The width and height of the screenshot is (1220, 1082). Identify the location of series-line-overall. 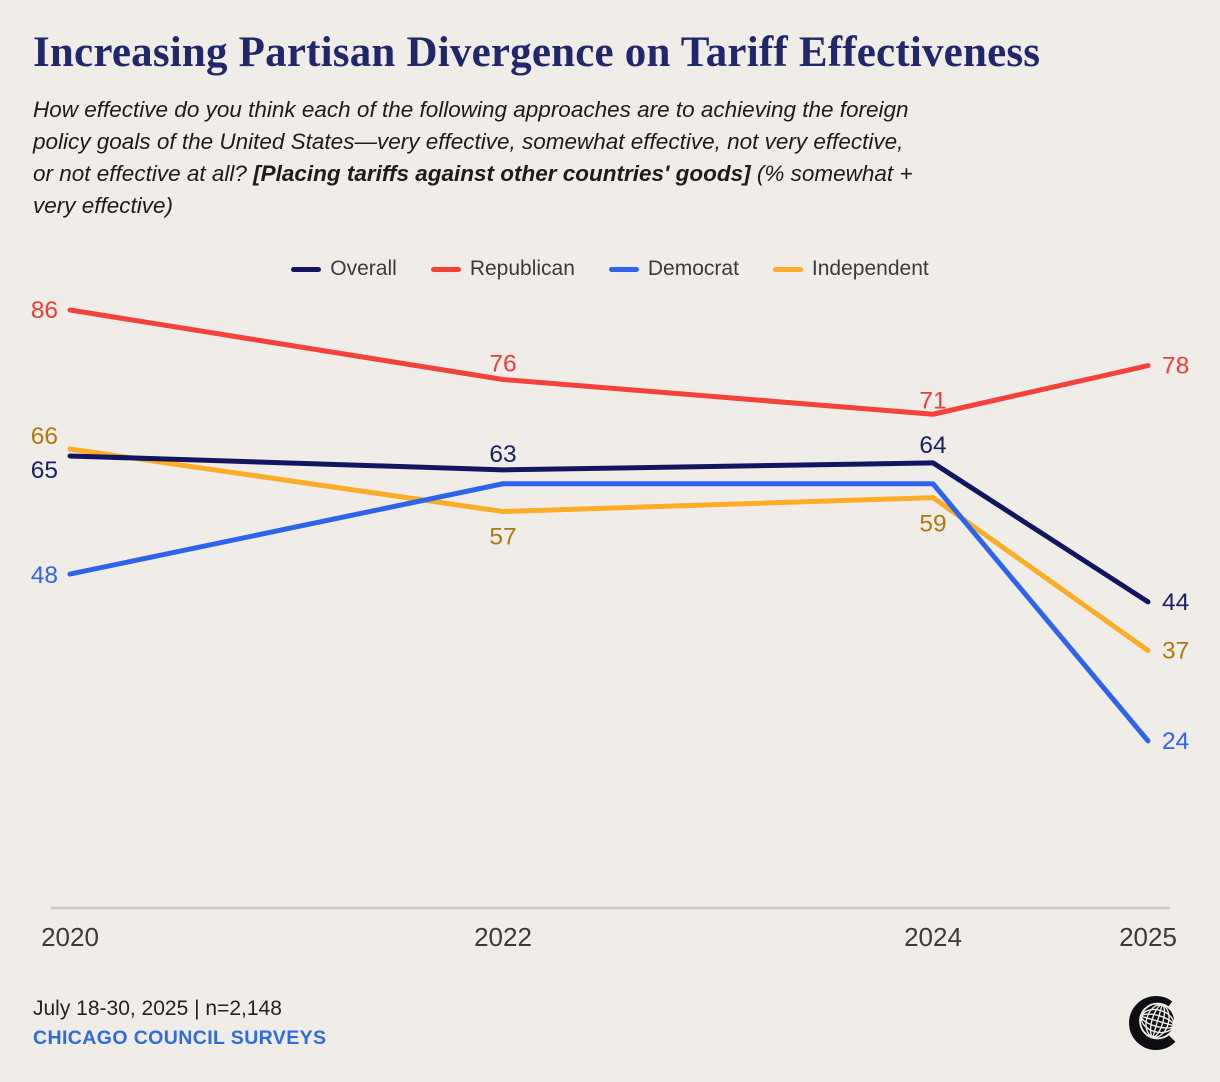
(609, 529).